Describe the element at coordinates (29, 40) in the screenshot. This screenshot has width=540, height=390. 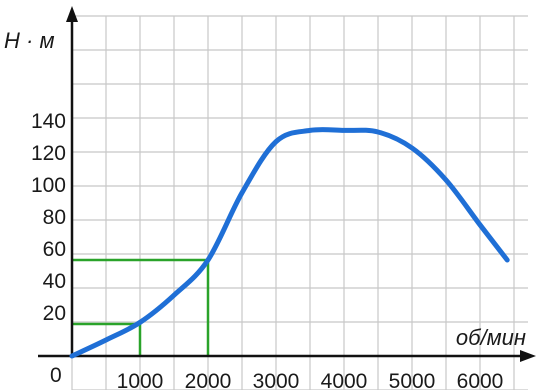
I see `y-axis-label: Н · м` at that location.